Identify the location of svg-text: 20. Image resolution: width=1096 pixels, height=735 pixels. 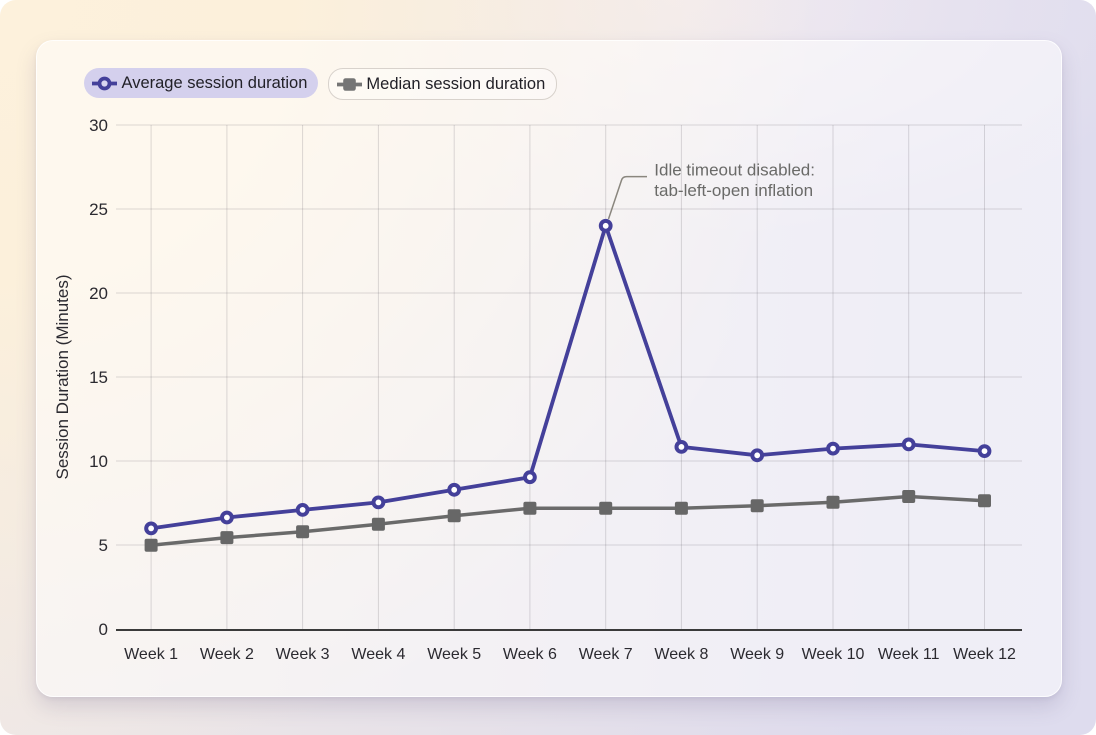
(98, 293).